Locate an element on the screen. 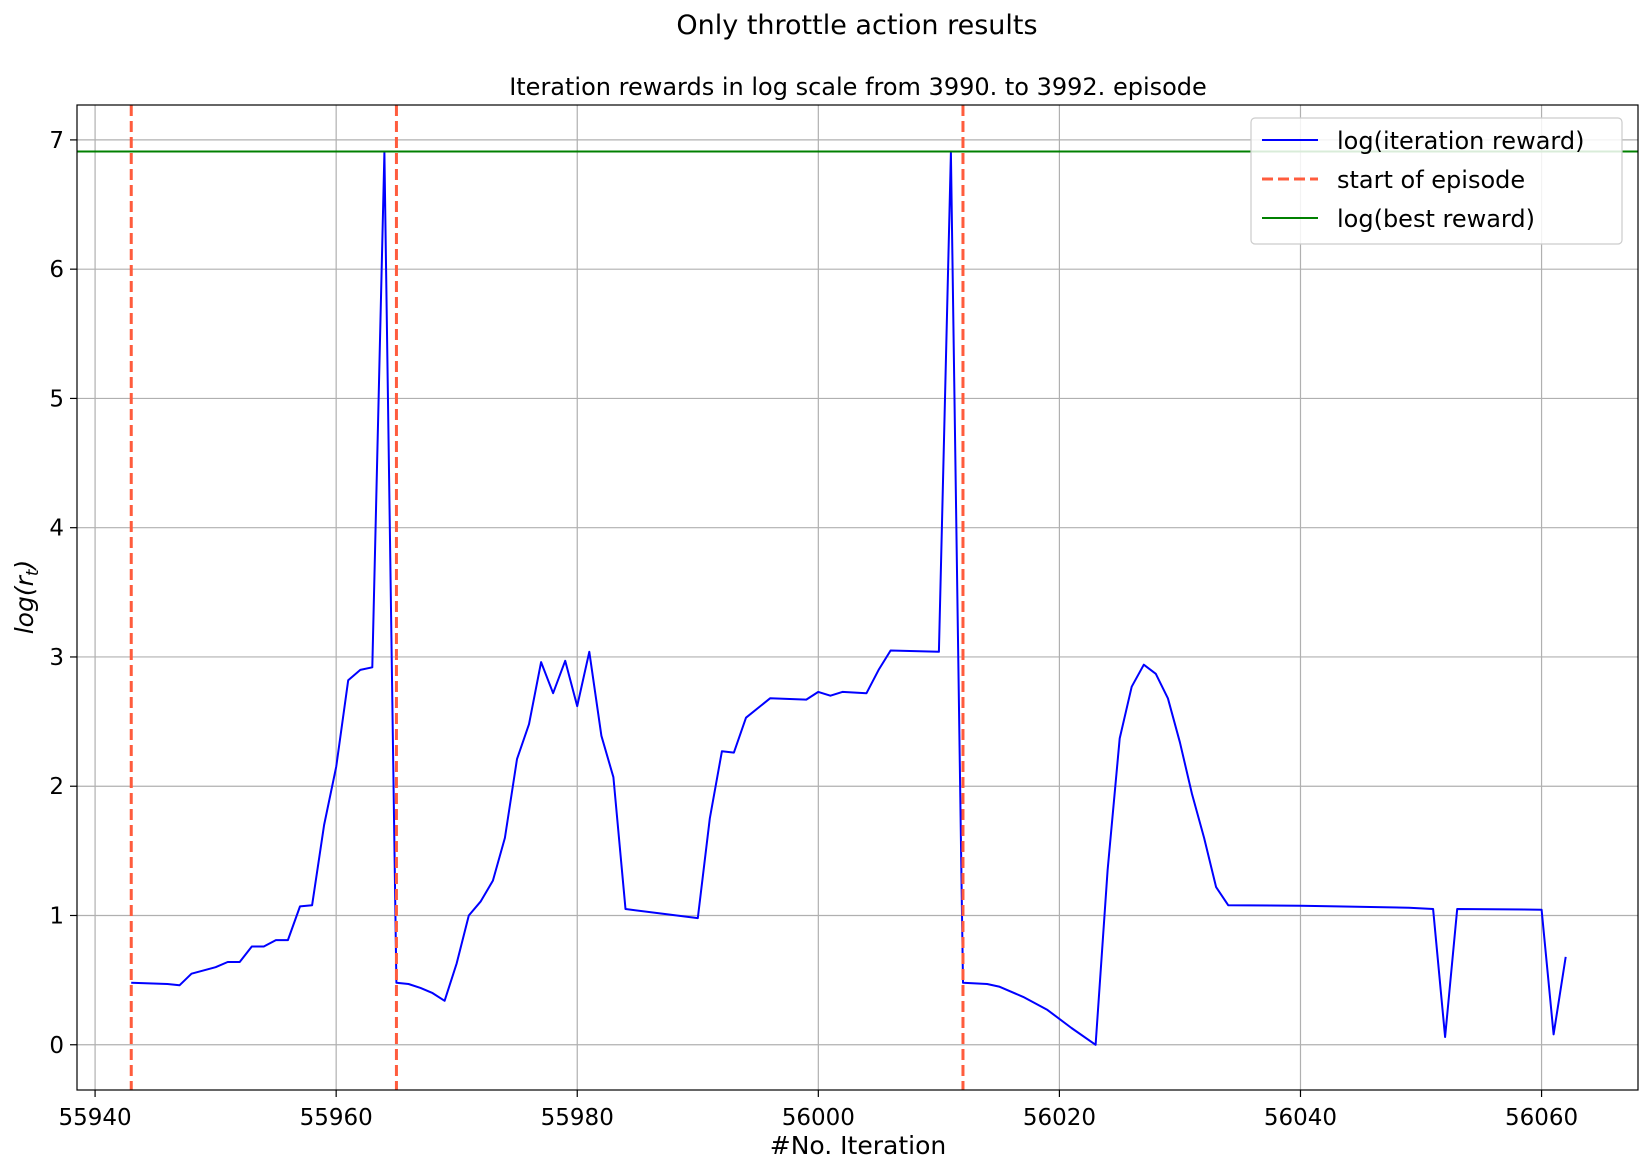  y-tick-label: 2 is located at coordinates (56, 787).